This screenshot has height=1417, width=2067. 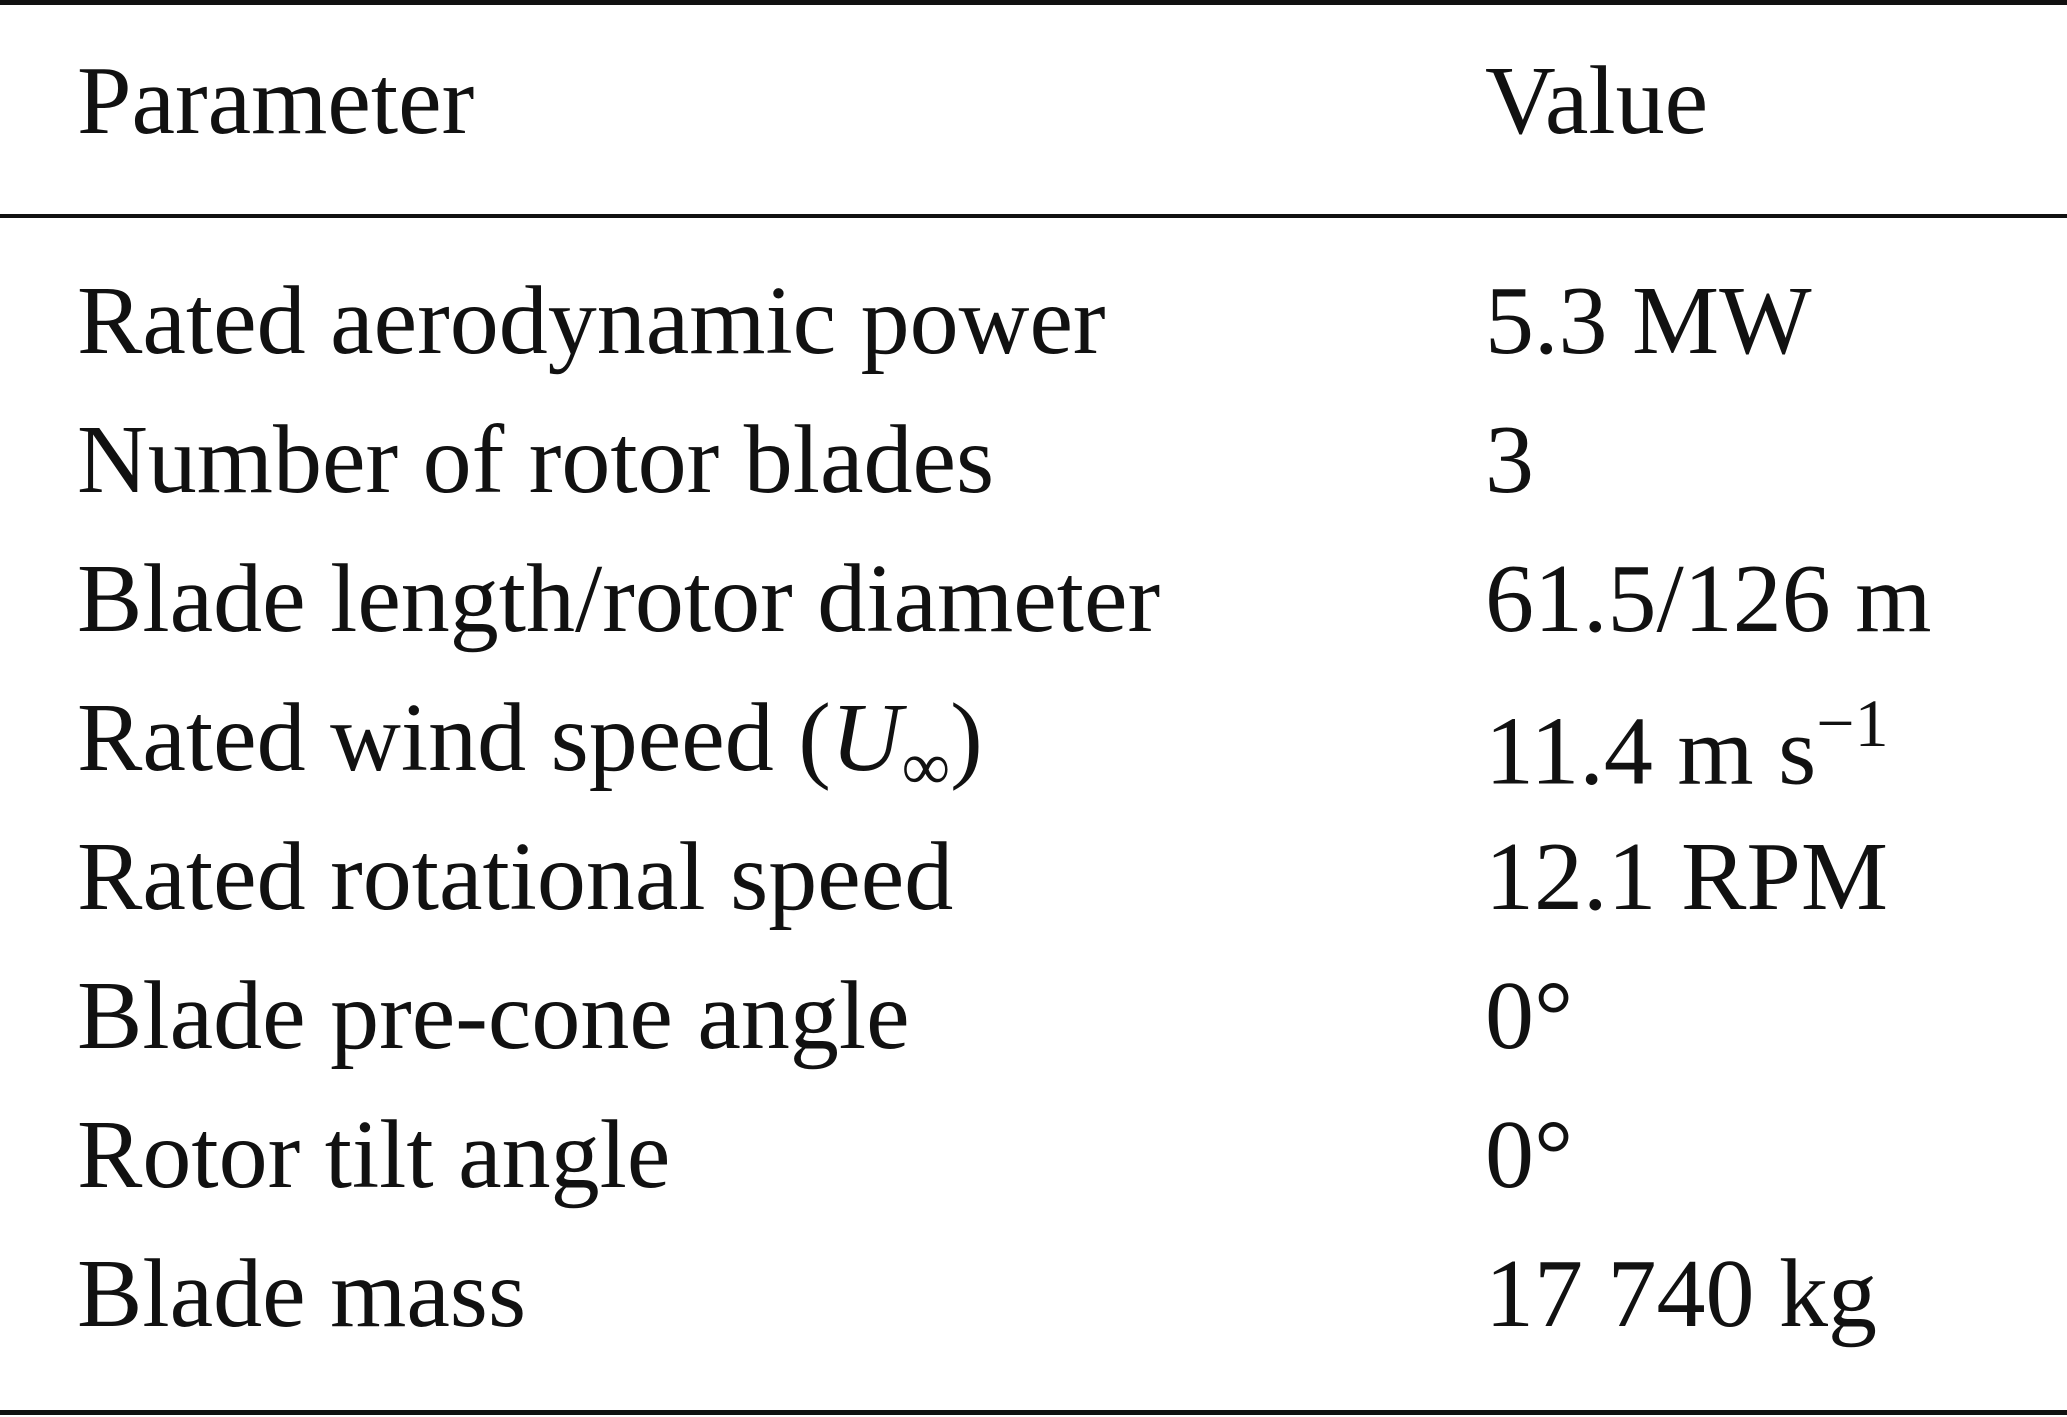 I want to click on row-rated-power-value: 5.3 MW, so click(x=1648, y=321).